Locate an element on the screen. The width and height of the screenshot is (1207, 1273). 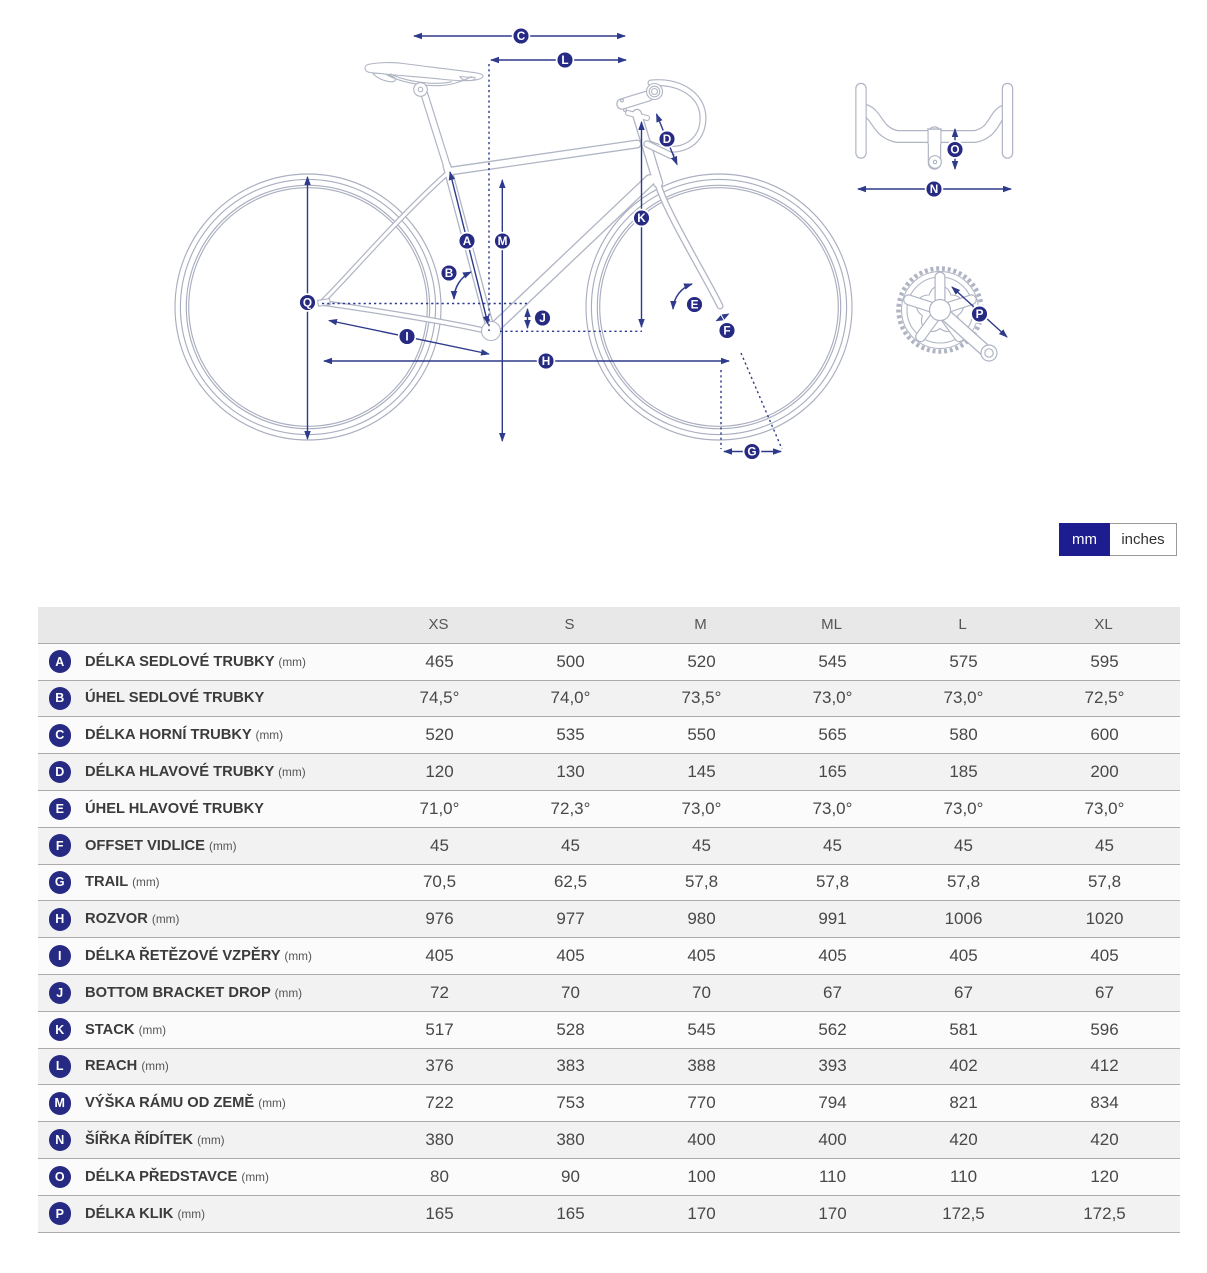
svg-text: M is located at coordinates (503, 241).